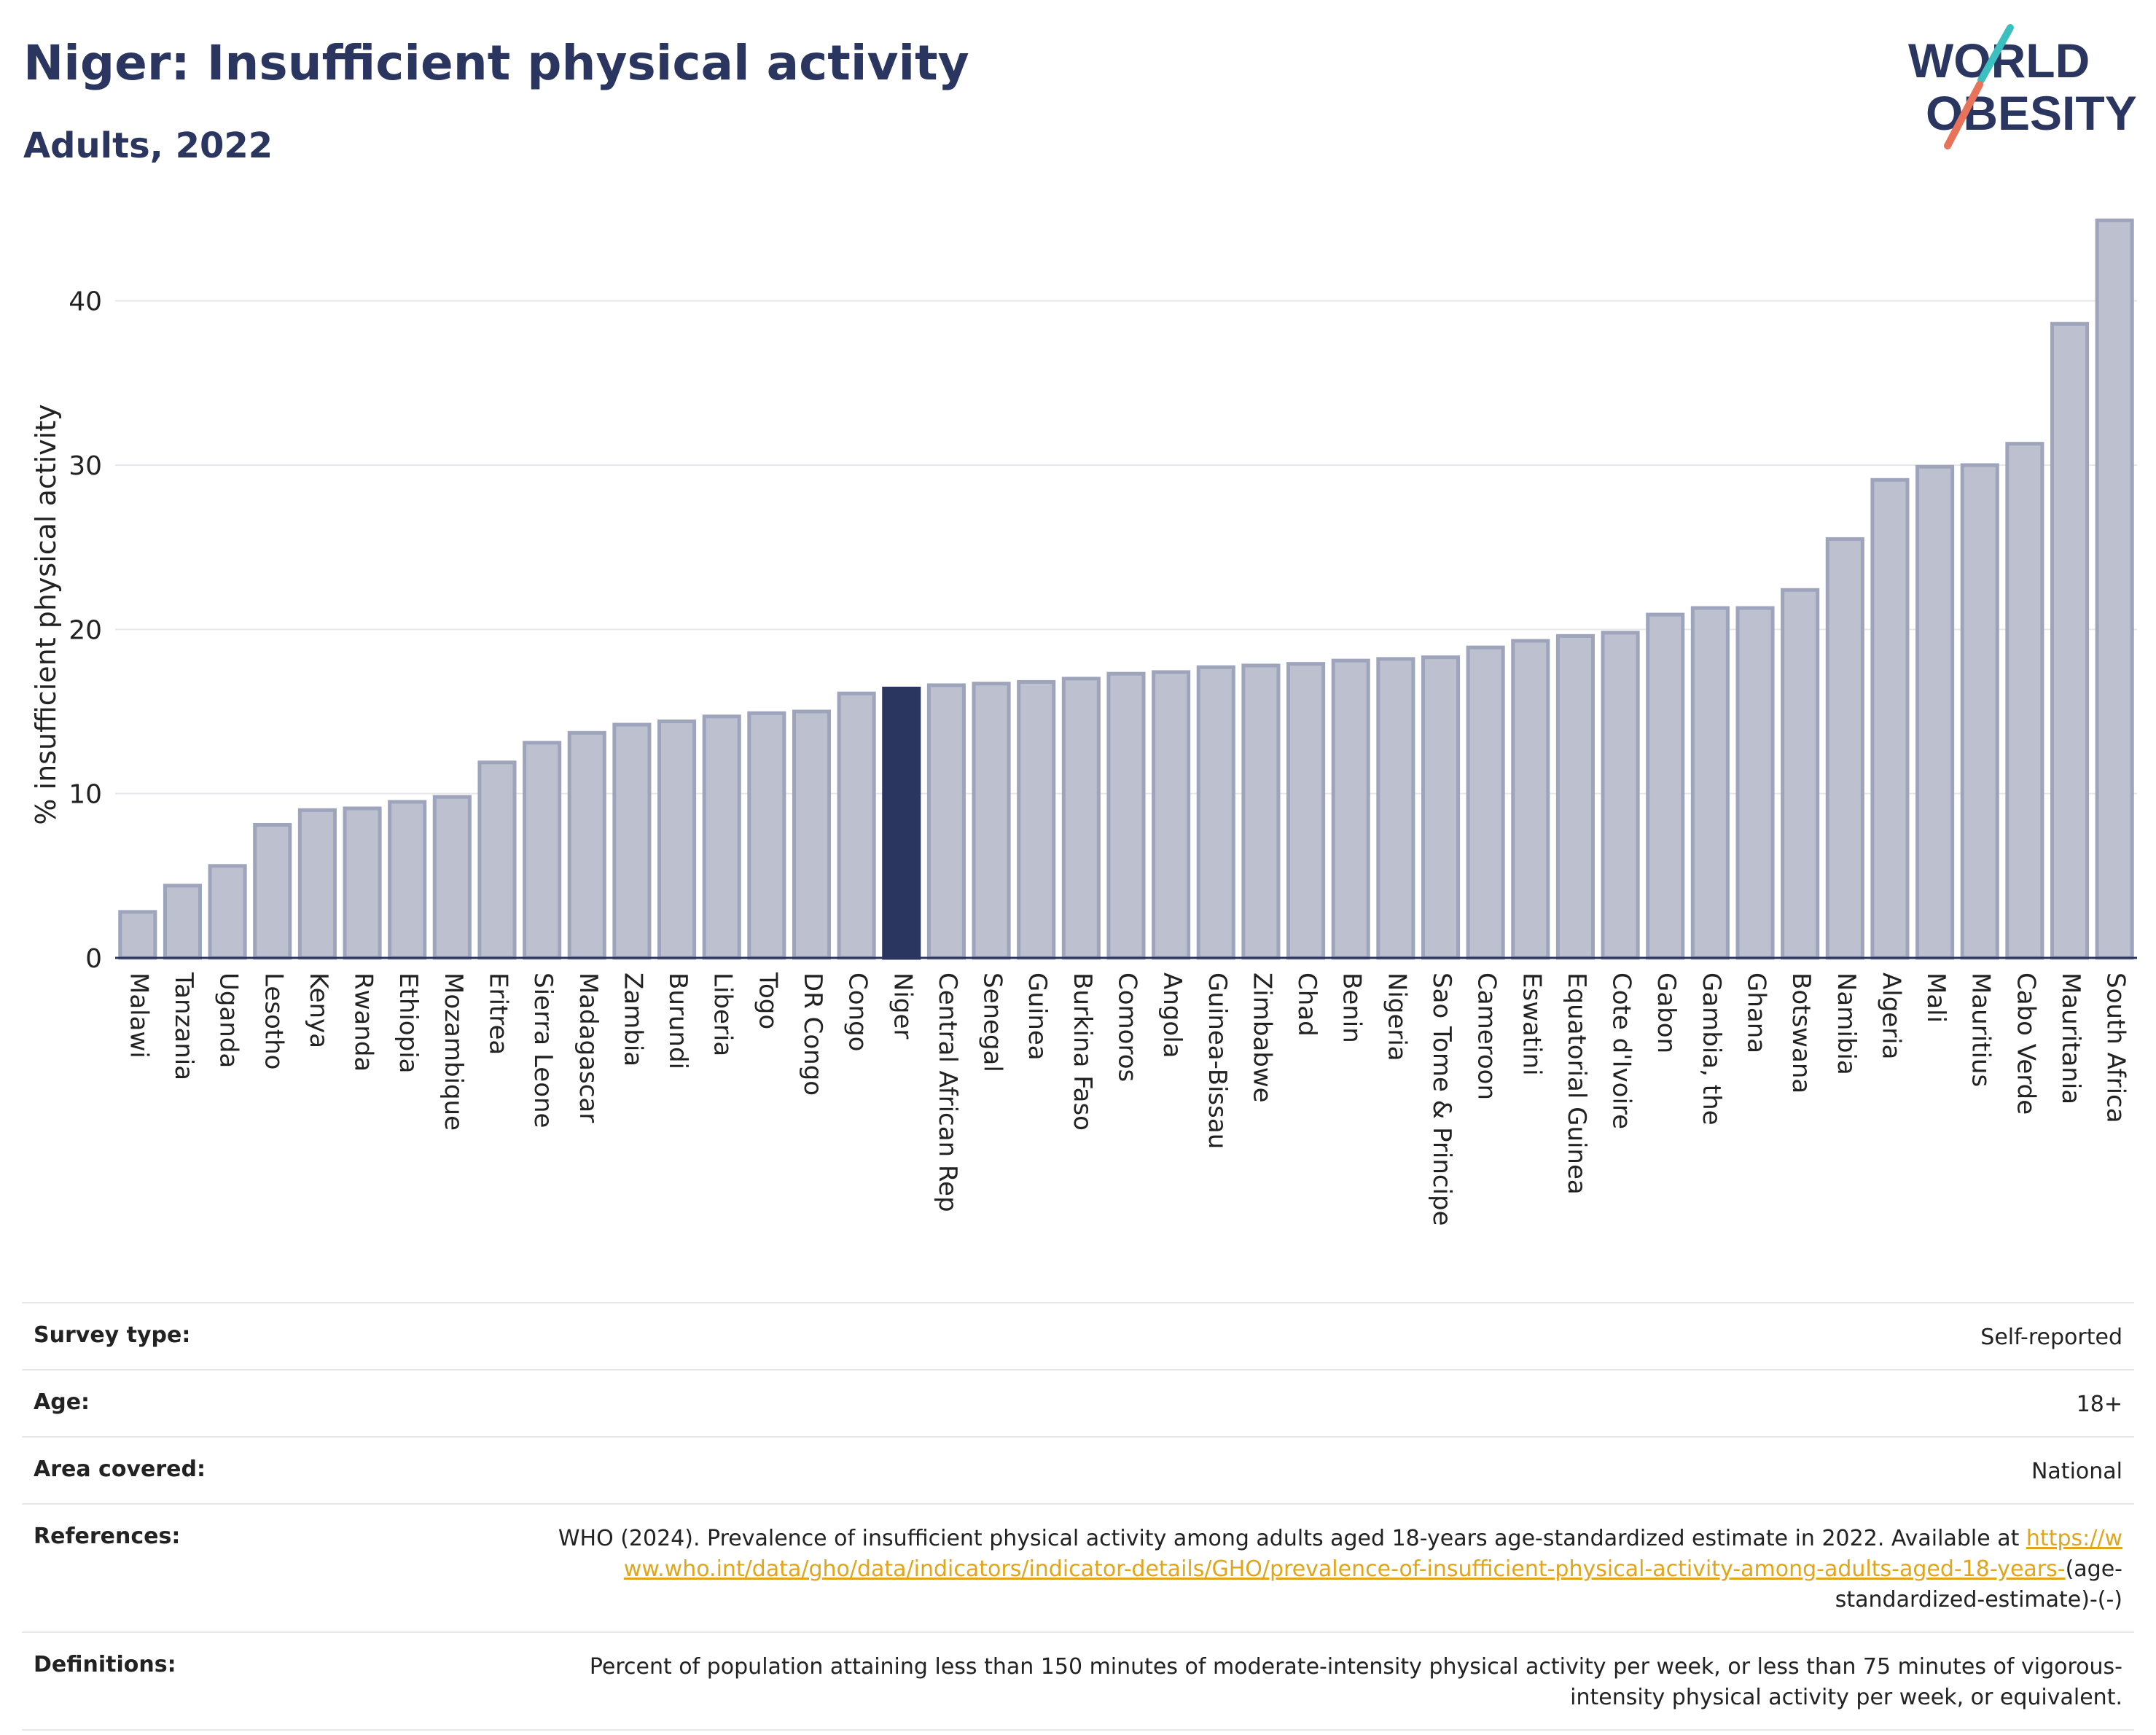 This screenshot has width=2156, height=1735. What do you see at coordinates (723, 1014) in the screenshot?
I see `x-tick-label: Liberia` at bounding box center [723, 1014].